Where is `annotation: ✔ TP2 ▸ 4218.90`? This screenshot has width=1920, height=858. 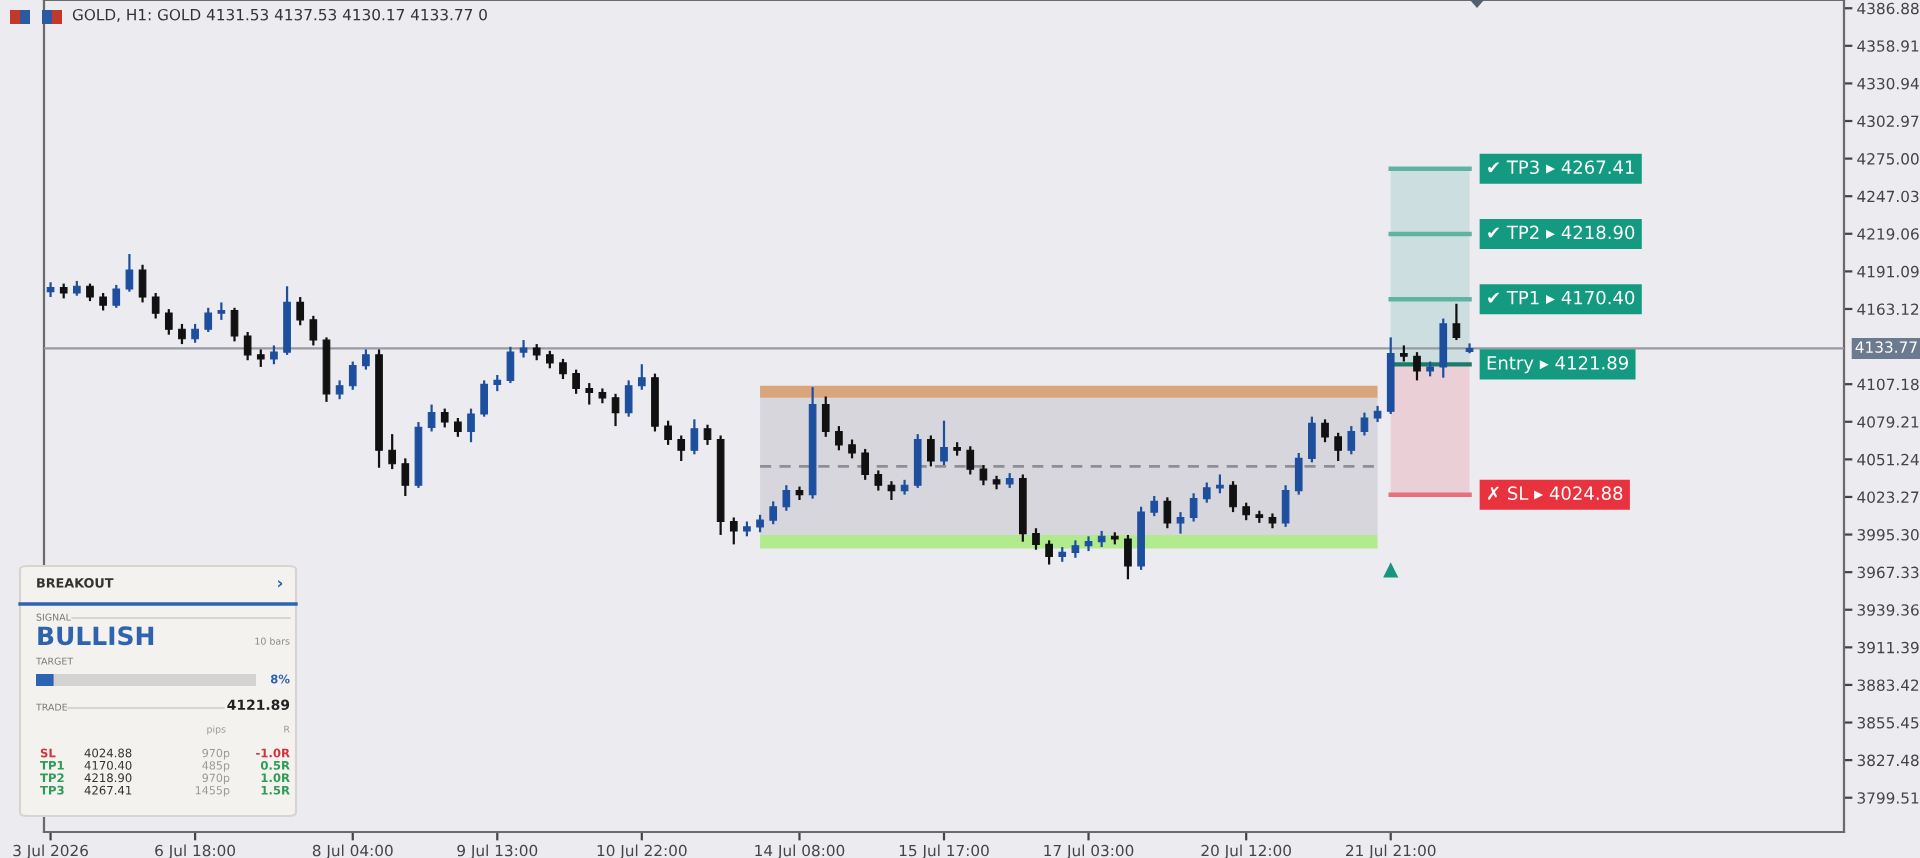 annotation: ✔ TP2 ▸ 4218.90 is located at coordinates (1561, 232).